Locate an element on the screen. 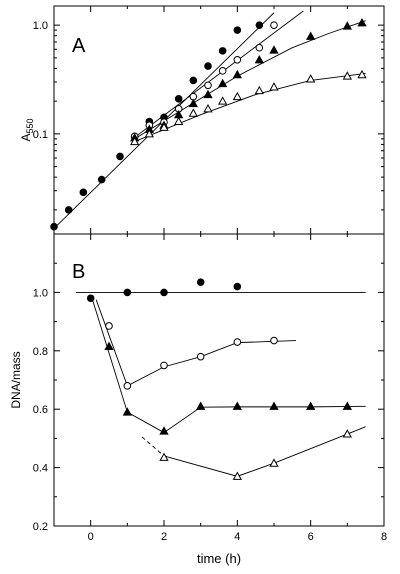  panel-b-xtick-label: 0 is located at coordinates (91, 537).